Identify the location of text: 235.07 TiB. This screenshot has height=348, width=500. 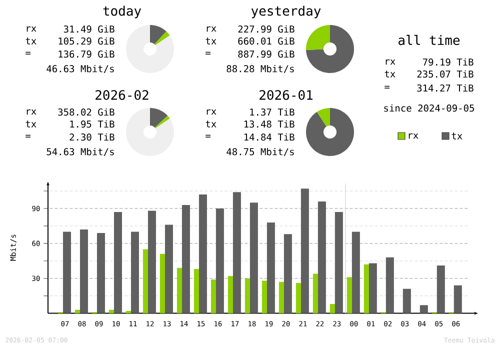
(445, 74).